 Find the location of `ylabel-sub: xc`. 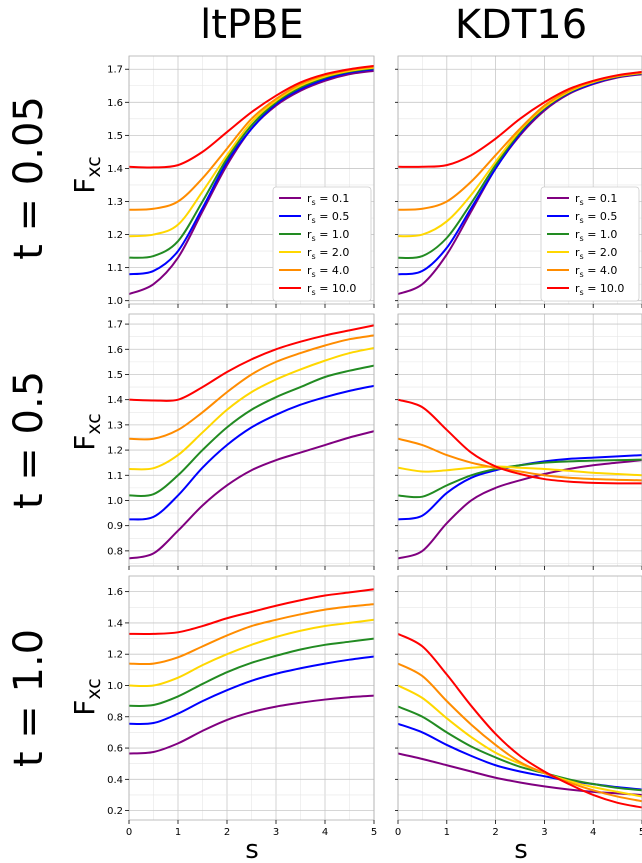

ylabel-sub: xc is located at coordinates (94, 423).